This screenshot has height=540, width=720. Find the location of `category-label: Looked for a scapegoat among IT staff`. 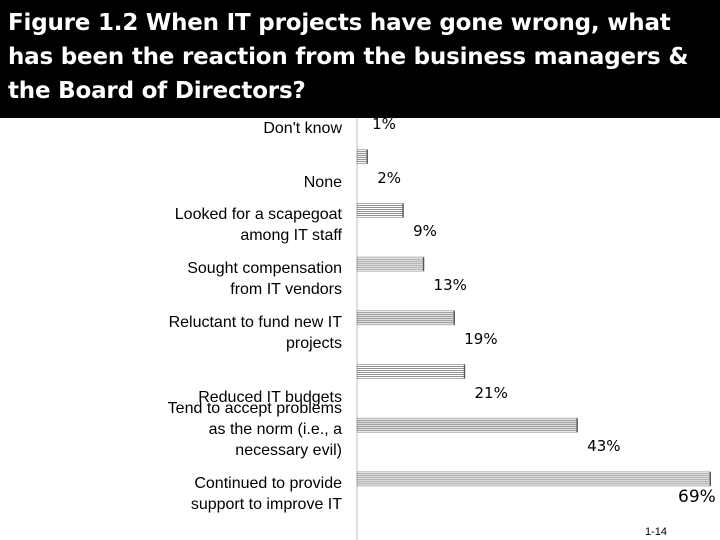

category-label: Looked for a scapegoat among IT staff is located at coordinates (258, 225).